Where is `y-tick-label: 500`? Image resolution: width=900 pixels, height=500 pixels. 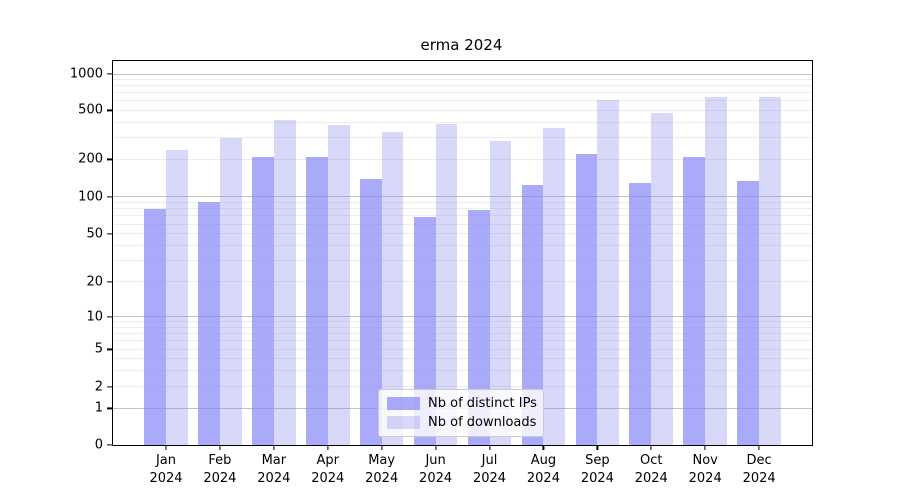 y-tick-label: 500 is located at coordinates (90, 110).